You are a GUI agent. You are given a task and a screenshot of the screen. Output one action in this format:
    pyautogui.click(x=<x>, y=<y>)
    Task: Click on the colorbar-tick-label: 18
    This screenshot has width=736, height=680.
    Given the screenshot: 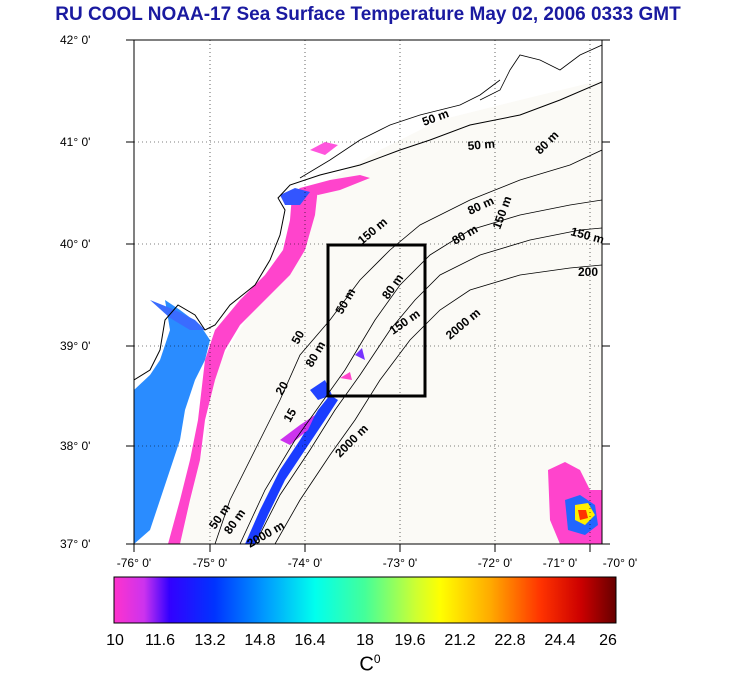 What is the action you would take?
    pyautogui.click(x=365, y=640)
    